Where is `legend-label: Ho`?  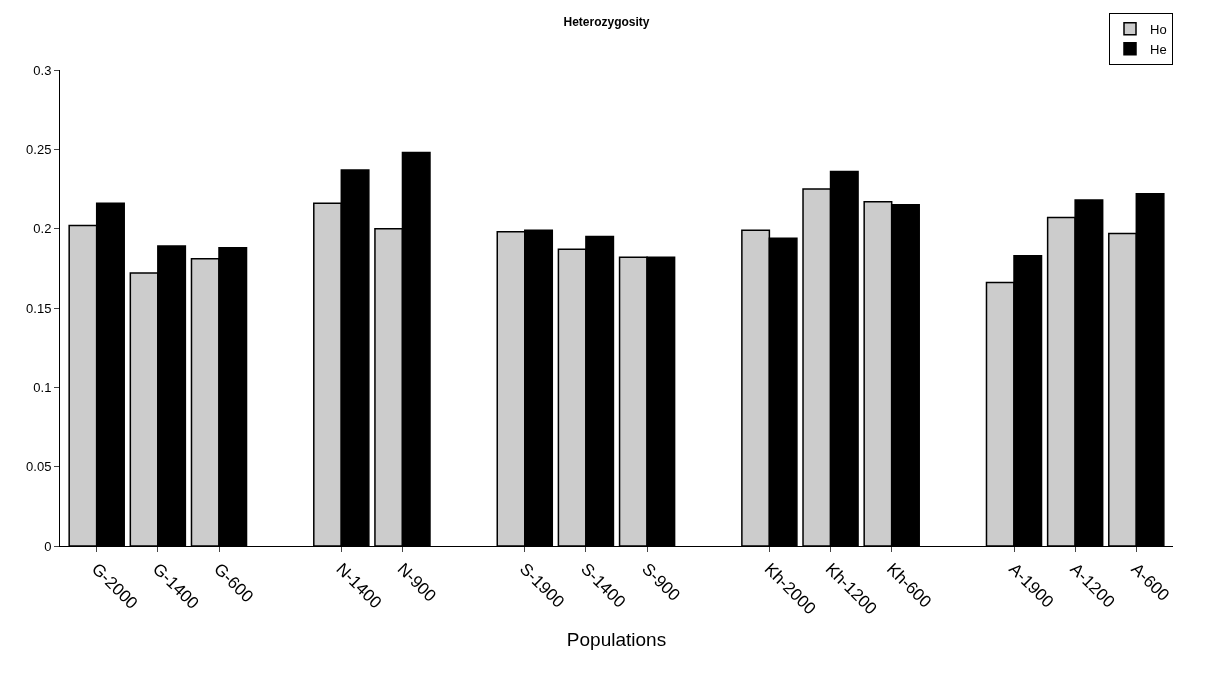
legend-label: Ho is located at coordinates (1158, 29).